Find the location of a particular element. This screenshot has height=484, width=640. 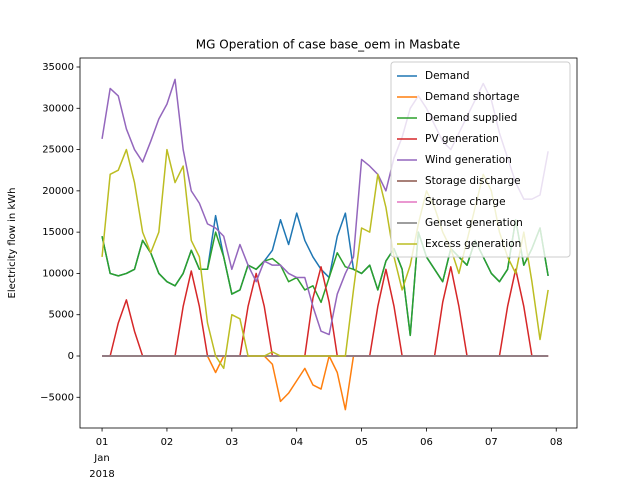

legend-label: PV generation is located at coordinates (462, 139).